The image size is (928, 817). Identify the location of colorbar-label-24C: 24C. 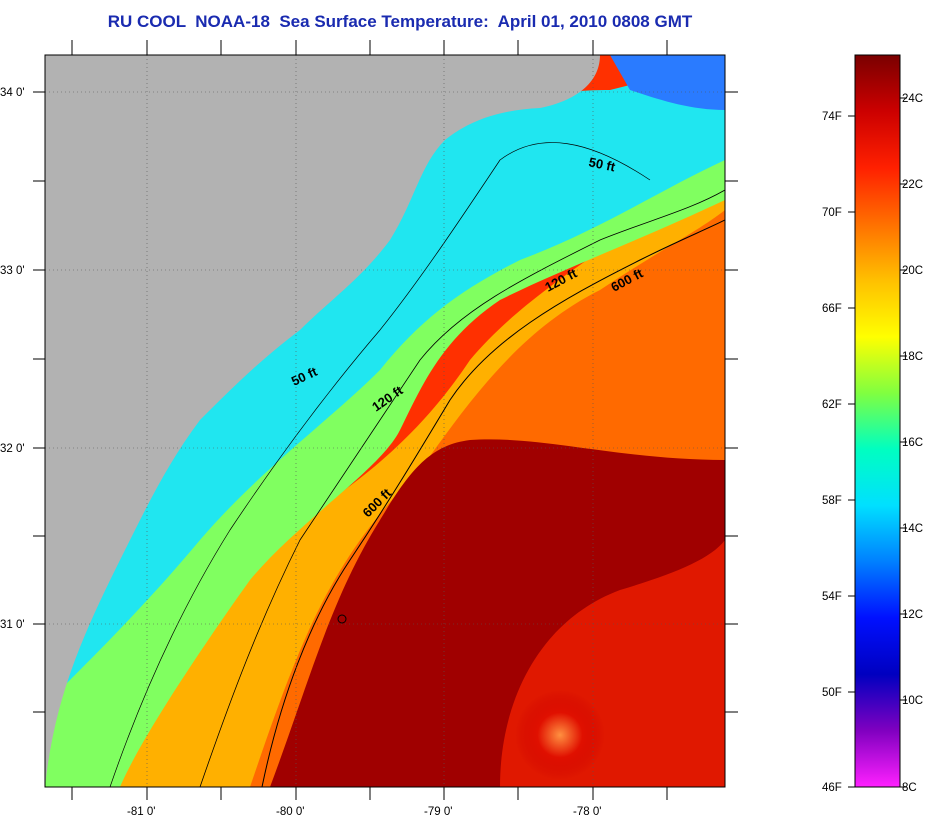
(912, 99).